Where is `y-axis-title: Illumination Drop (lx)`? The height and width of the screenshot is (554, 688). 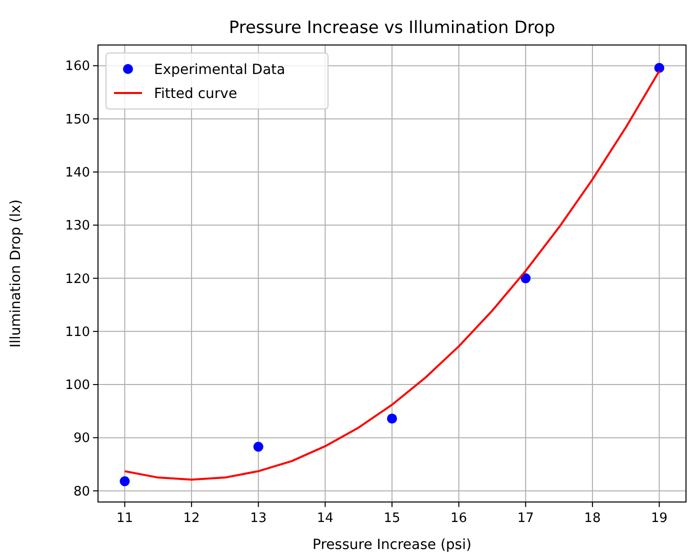
y-axis-title: Illumination Drop (lx) is located at coordinates (16, 273).